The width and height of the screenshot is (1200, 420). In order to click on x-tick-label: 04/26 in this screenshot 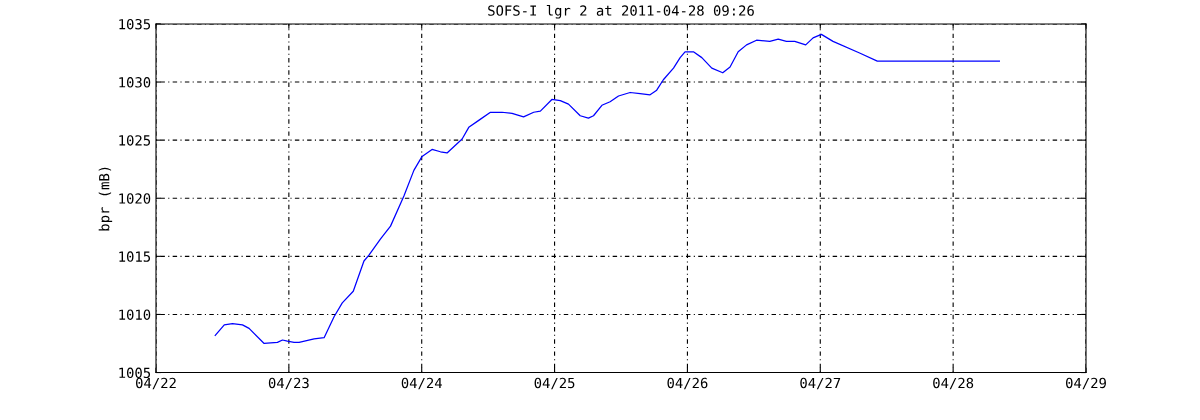, I will do `click(687, 383)`.